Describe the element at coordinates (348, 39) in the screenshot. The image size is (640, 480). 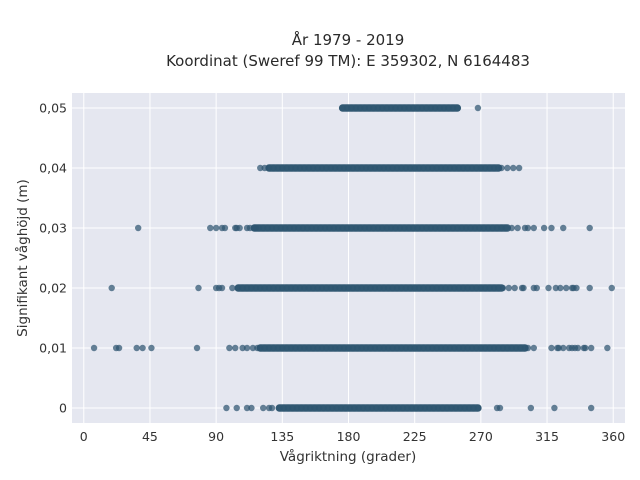
I see `chart-title-line-1: År 1979 - 2019` at that location.